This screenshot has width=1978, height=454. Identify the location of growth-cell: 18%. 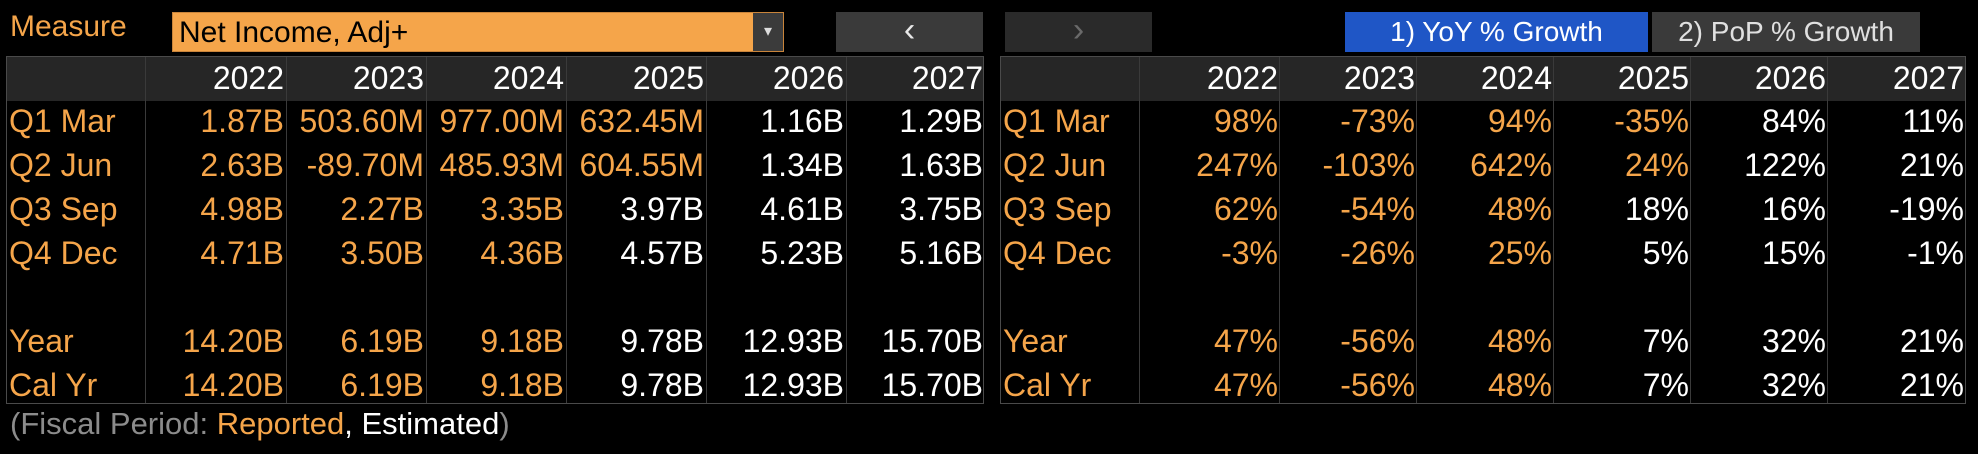
(1656, 209).